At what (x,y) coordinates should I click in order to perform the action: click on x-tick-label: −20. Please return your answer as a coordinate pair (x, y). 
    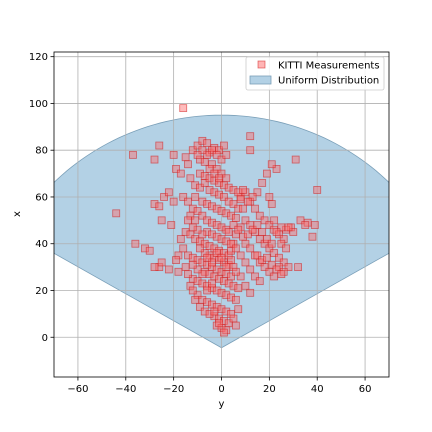
    Looking at the image, I should click on (173, 389).